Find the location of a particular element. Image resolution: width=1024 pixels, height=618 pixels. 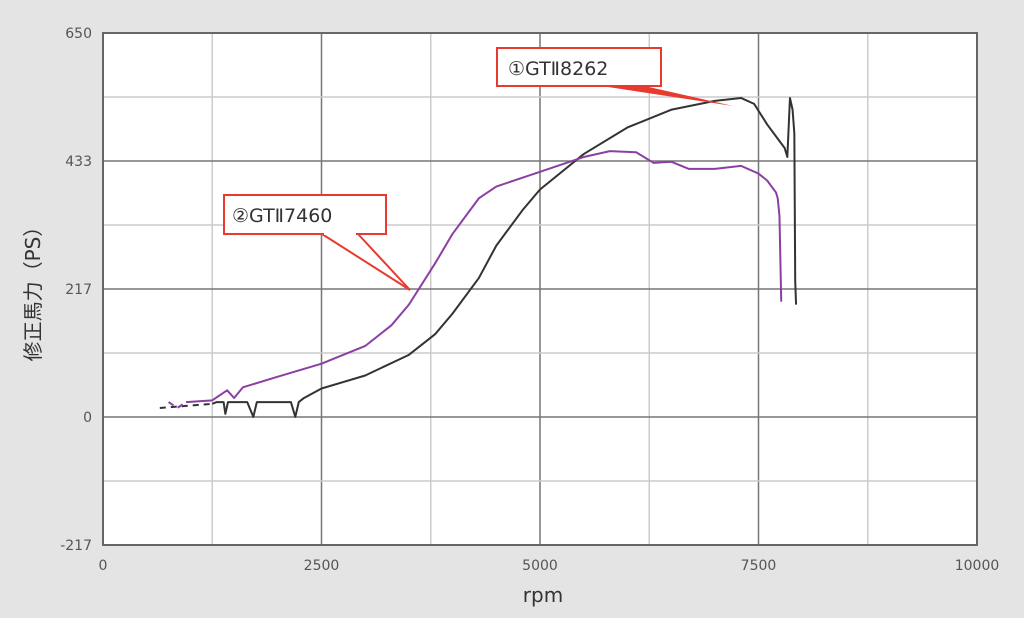

callout-gap is located at coordinates (340, 233).